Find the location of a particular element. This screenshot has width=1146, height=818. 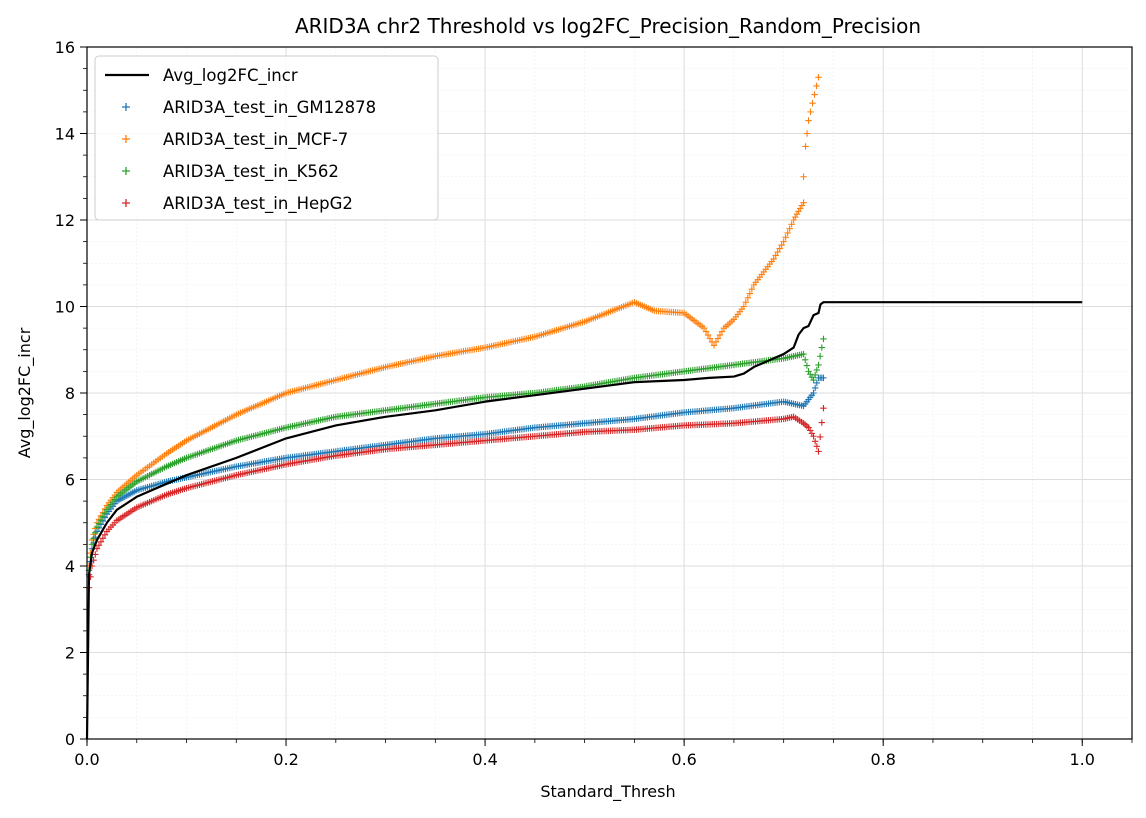

y-ticks: 0 2 4 6 8 10 12 14 16 is located at coordinates (71, 393).